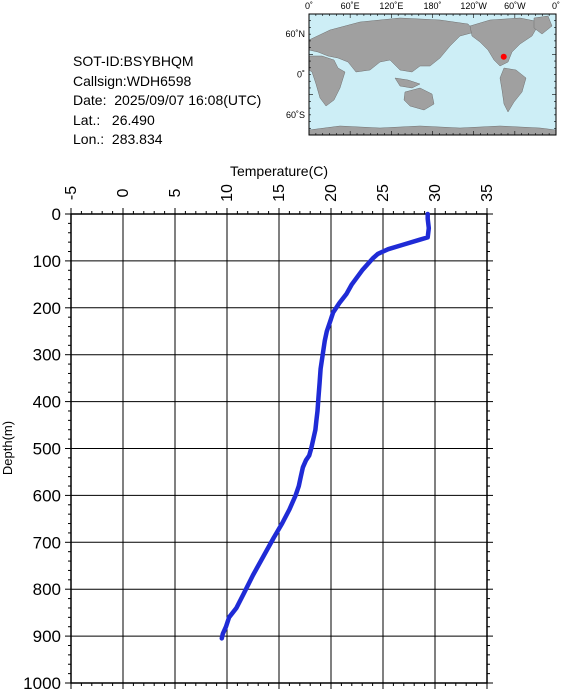 The width and height of the screenshot is (564, 690). Describe the element at coordinates (47, 449) in the screenshot. I see `y-tick-label: 500` at that location.